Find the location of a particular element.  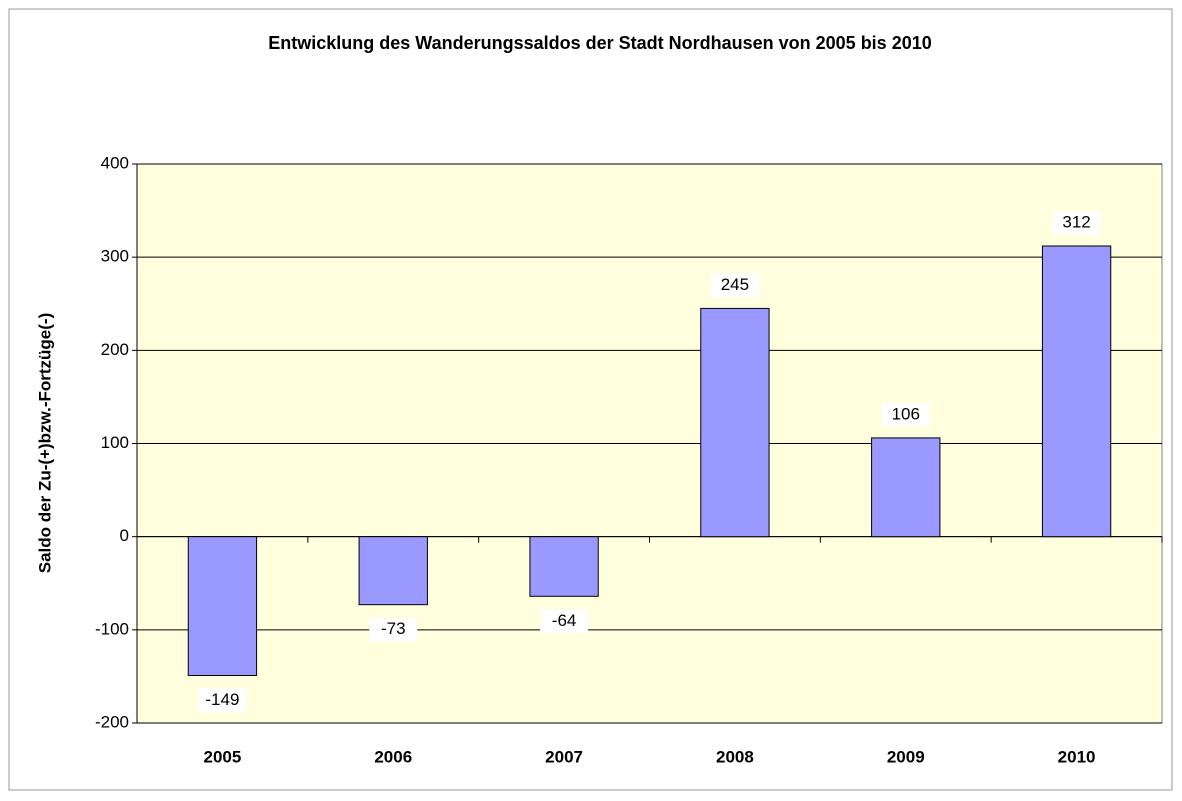

y-tick-label: 300 is located at coordinates (115, 256).